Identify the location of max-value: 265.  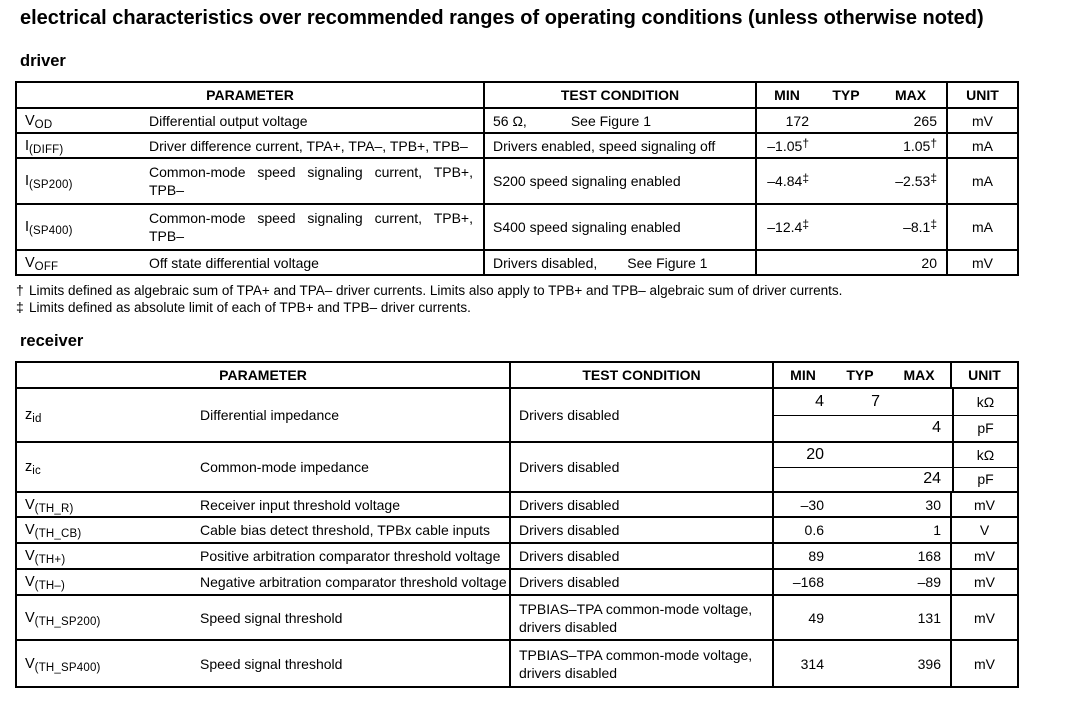
(925, 120).